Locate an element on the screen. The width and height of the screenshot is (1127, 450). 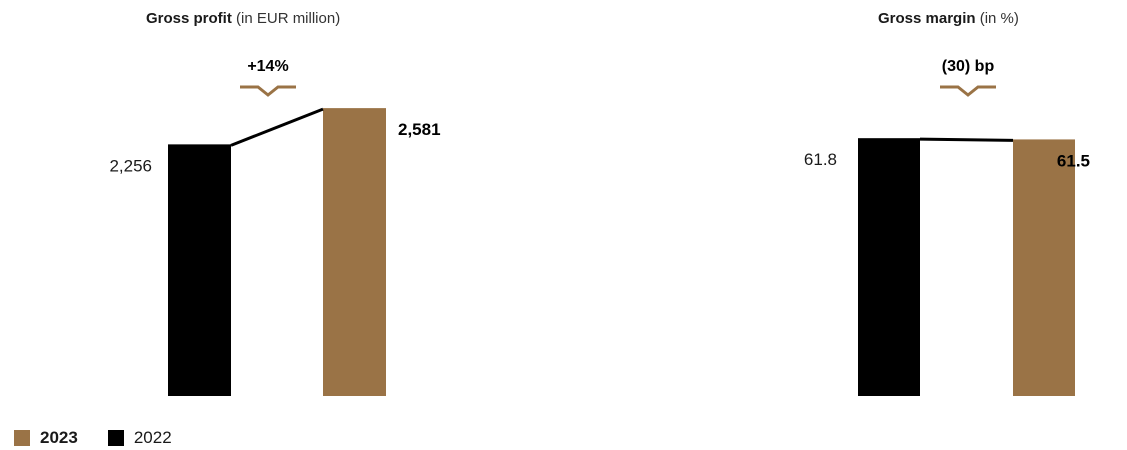
legend-swatch-2023 is located at coordinates (22, 438).